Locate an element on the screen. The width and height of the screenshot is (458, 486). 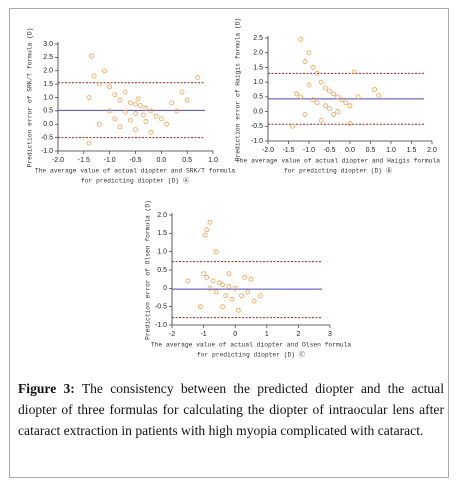
x-tick-label: -2.0 is located at coordinates (268, 150).